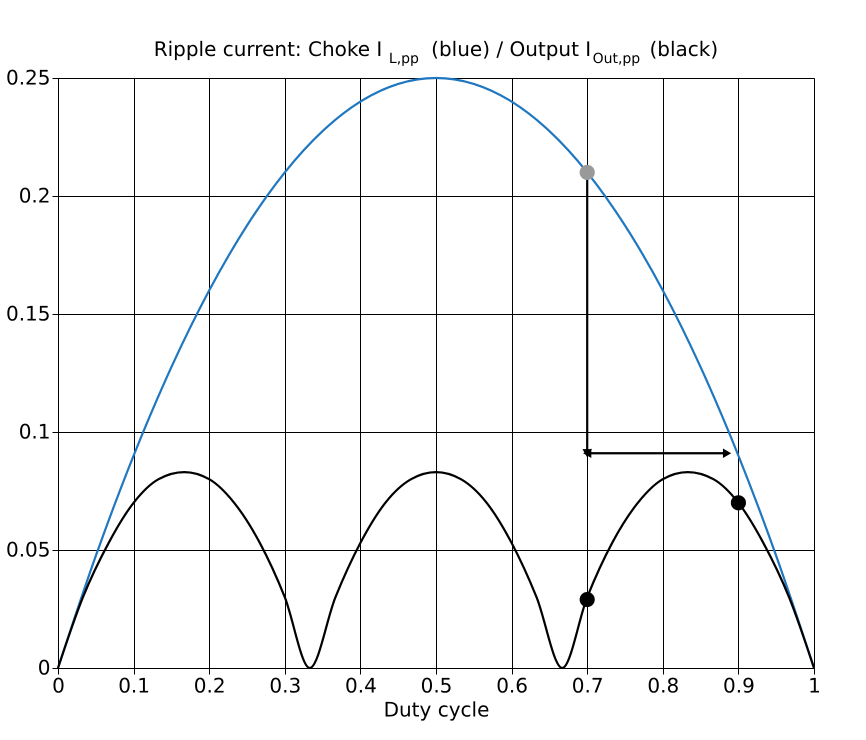  What do you see at coordinates (28, 314) in the screenshot?
I see `y-tick-label: 0.15` at bounding box center [28, 314].